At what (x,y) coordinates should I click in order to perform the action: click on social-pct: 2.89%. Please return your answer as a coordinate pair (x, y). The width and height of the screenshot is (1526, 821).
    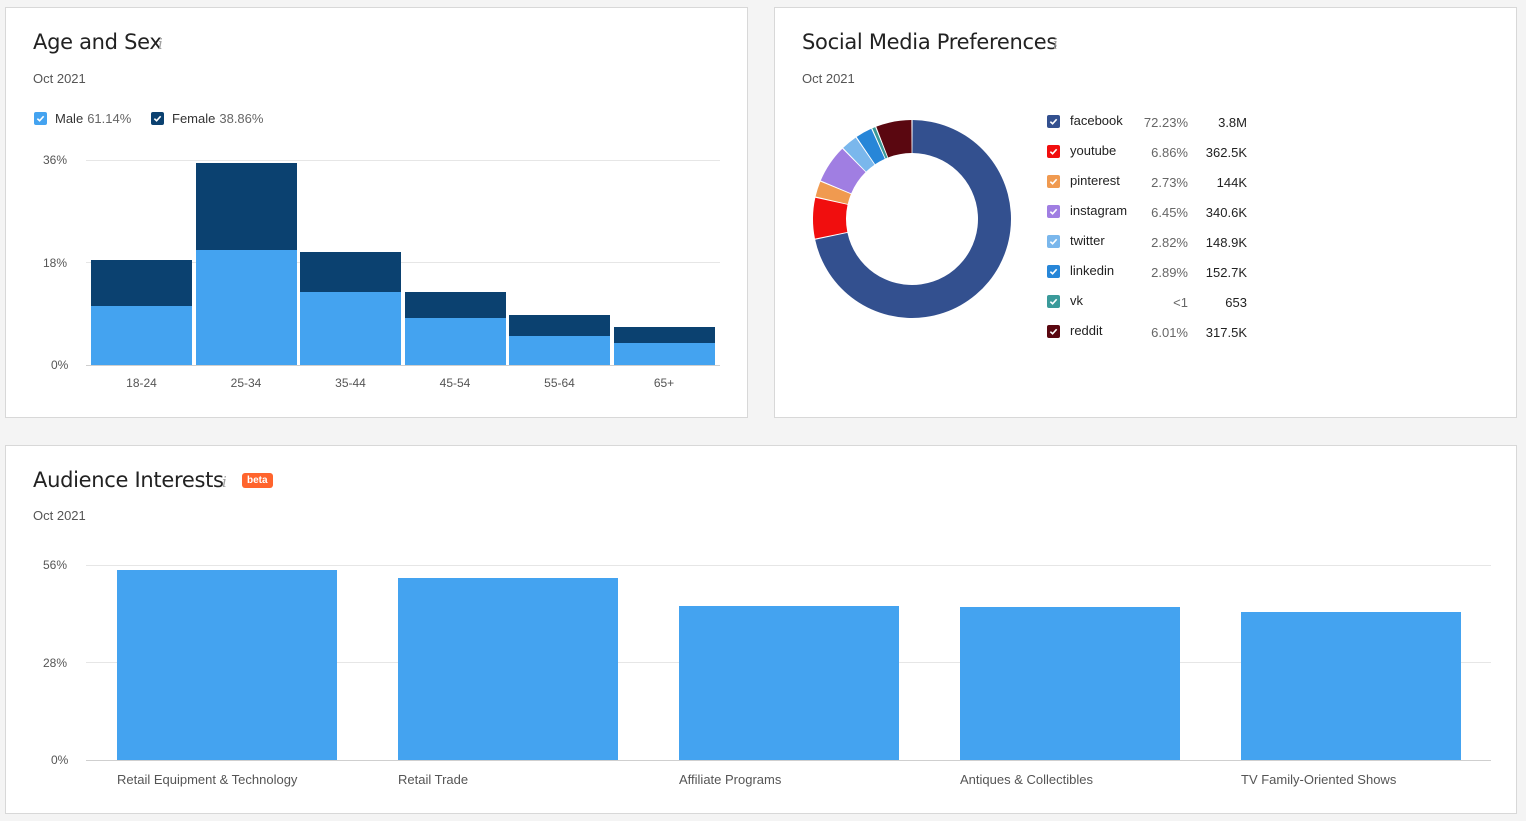
    Looking at the image, I should click on (1169, 272).